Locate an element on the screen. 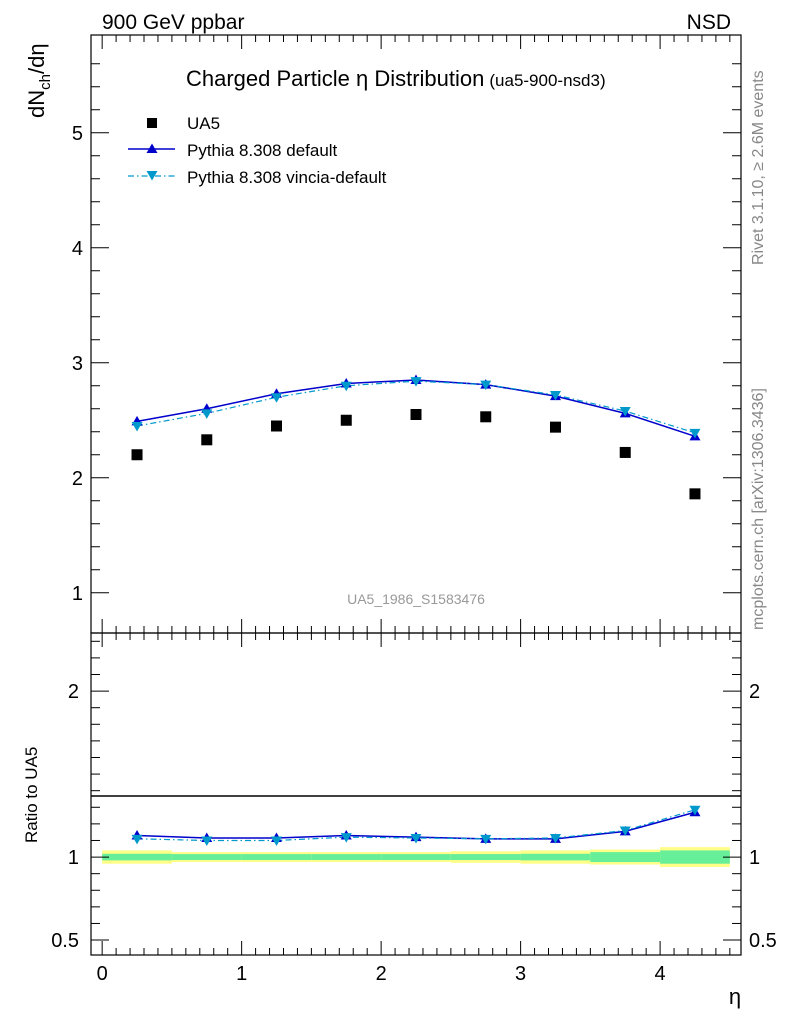  ratio-bands is located at coordinates (416, 857).